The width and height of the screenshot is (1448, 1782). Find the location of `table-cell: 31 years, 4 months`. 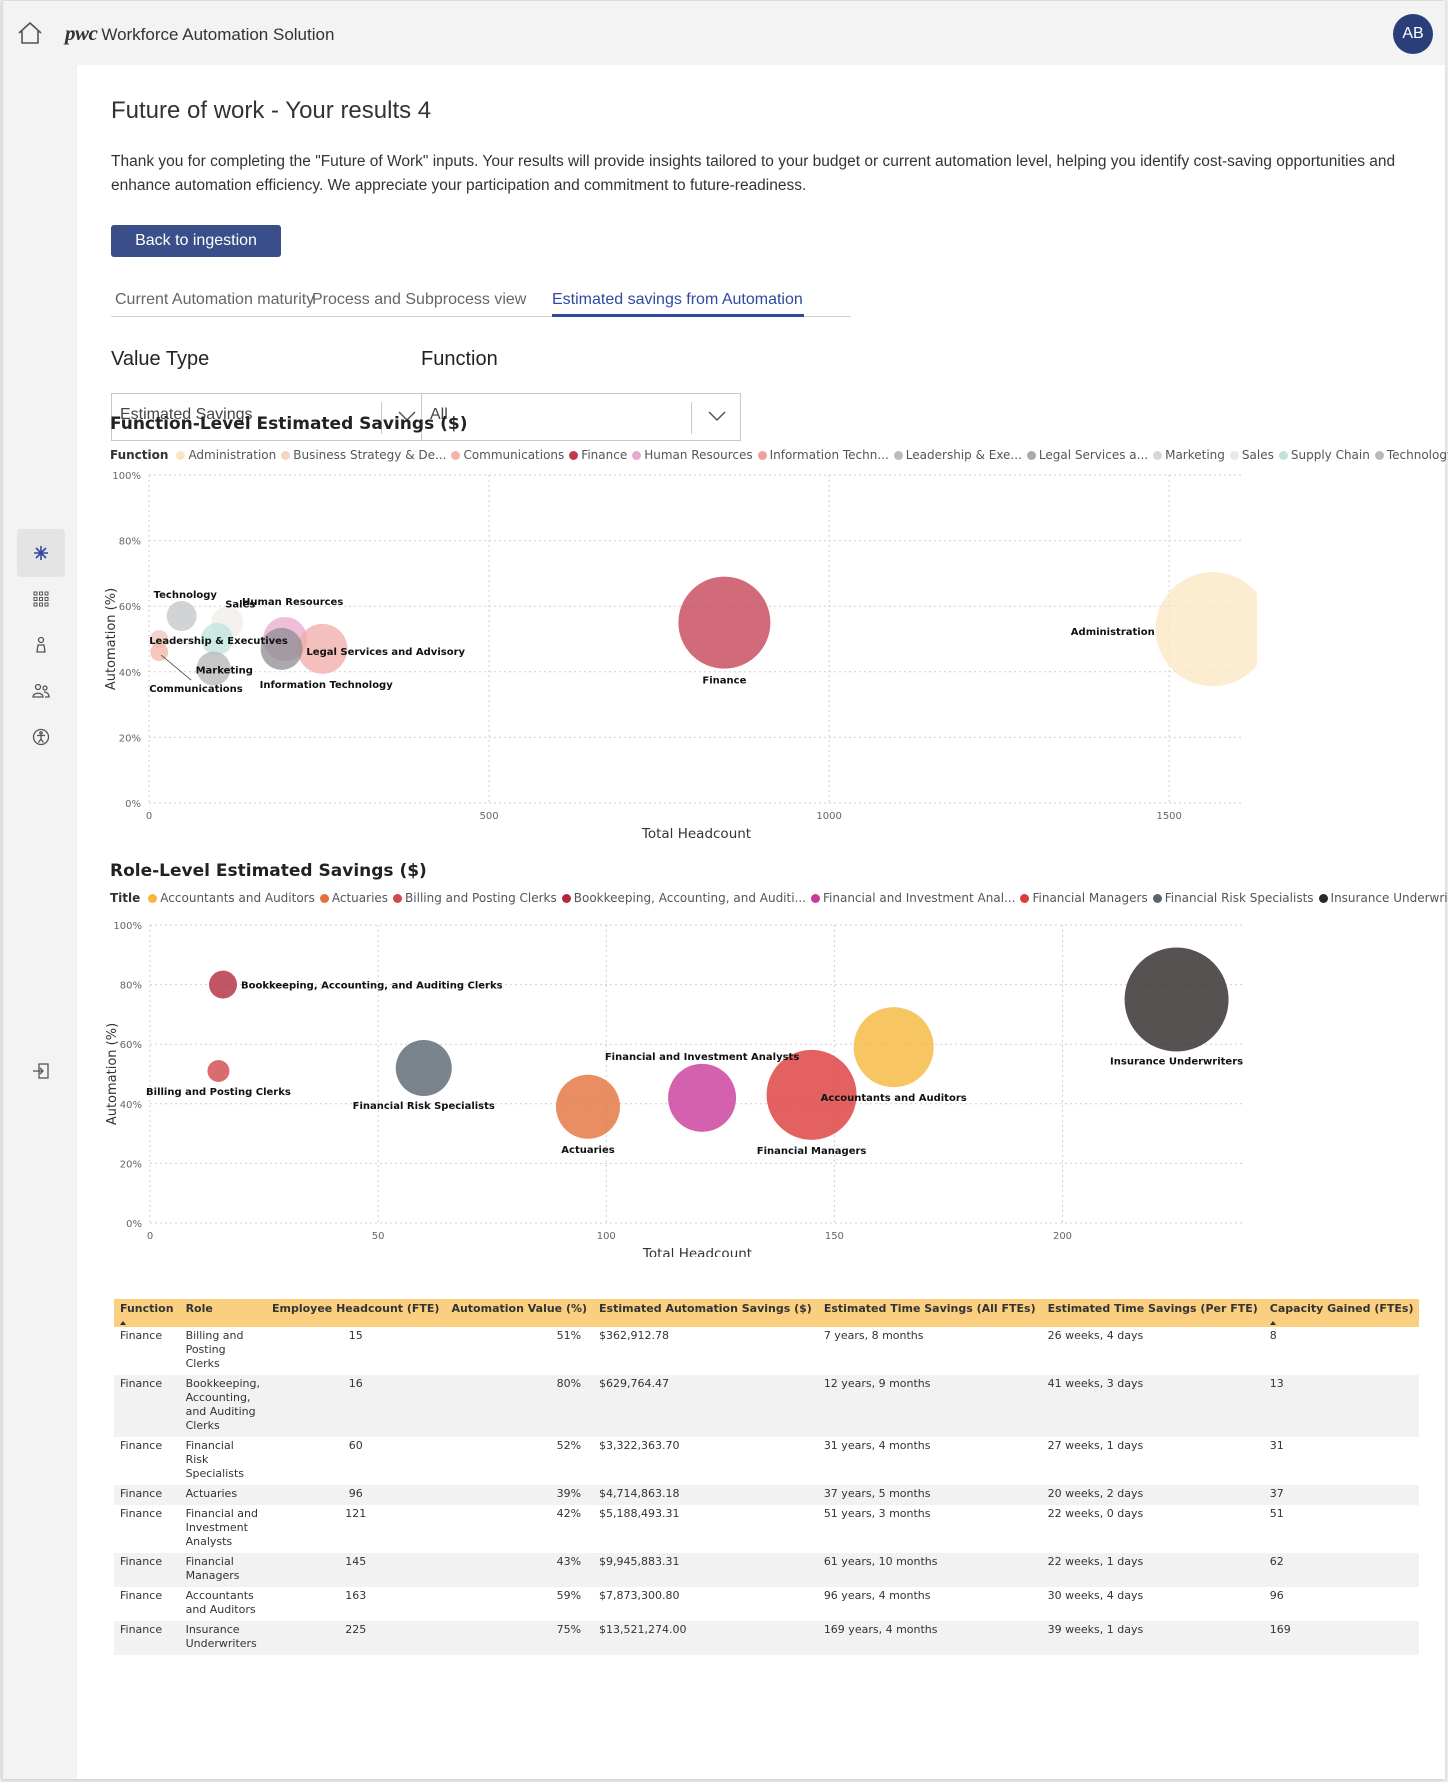

table-cell: 31 years, 4 months is located at coordinates (929, 1461).